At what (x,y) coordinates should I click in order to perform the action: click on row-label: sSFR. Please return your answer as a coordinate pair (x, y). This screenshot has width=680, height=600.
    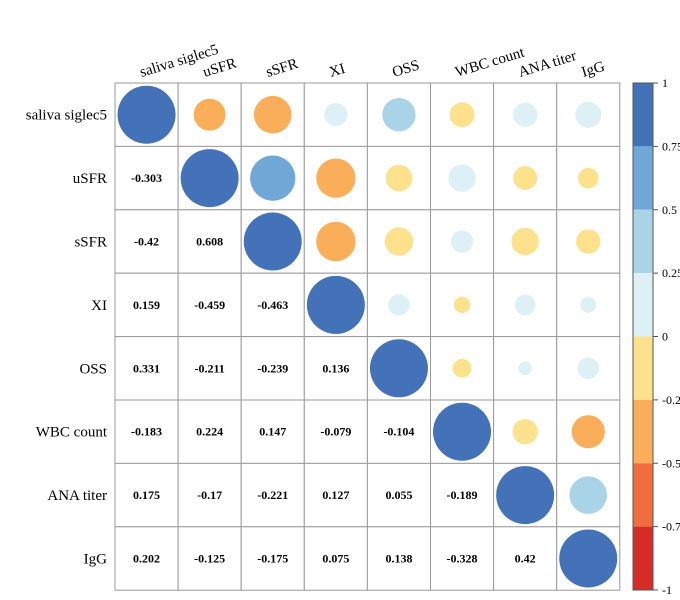
    Looking at the image, I should click on (90, 243).